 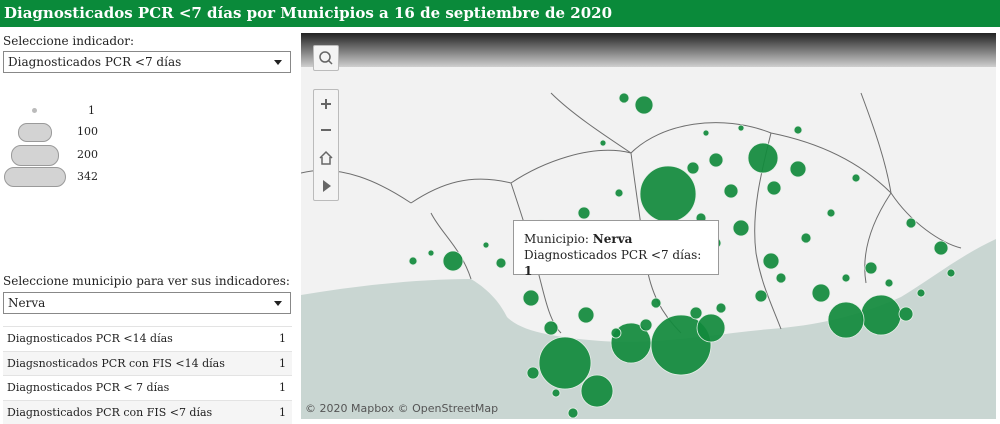 I want to click on map-top-shading, so click(x=648, y=50).